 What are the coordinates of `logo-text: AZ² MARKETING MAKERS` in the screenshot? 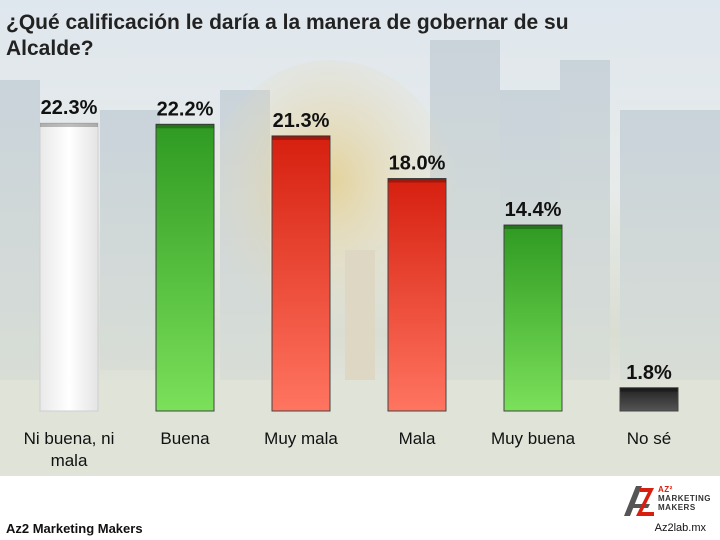 It's located at (684, 498).